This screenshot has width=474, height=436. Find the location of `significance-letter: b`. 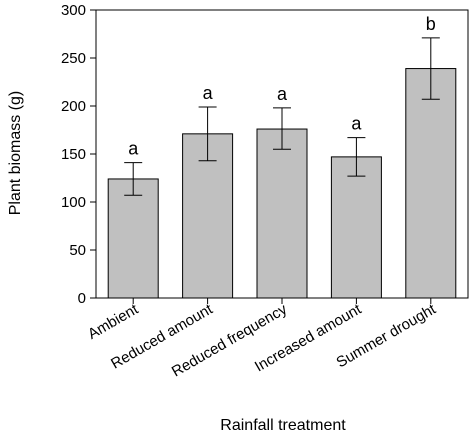

significance-letter: b is located at coordinates (431, 24).